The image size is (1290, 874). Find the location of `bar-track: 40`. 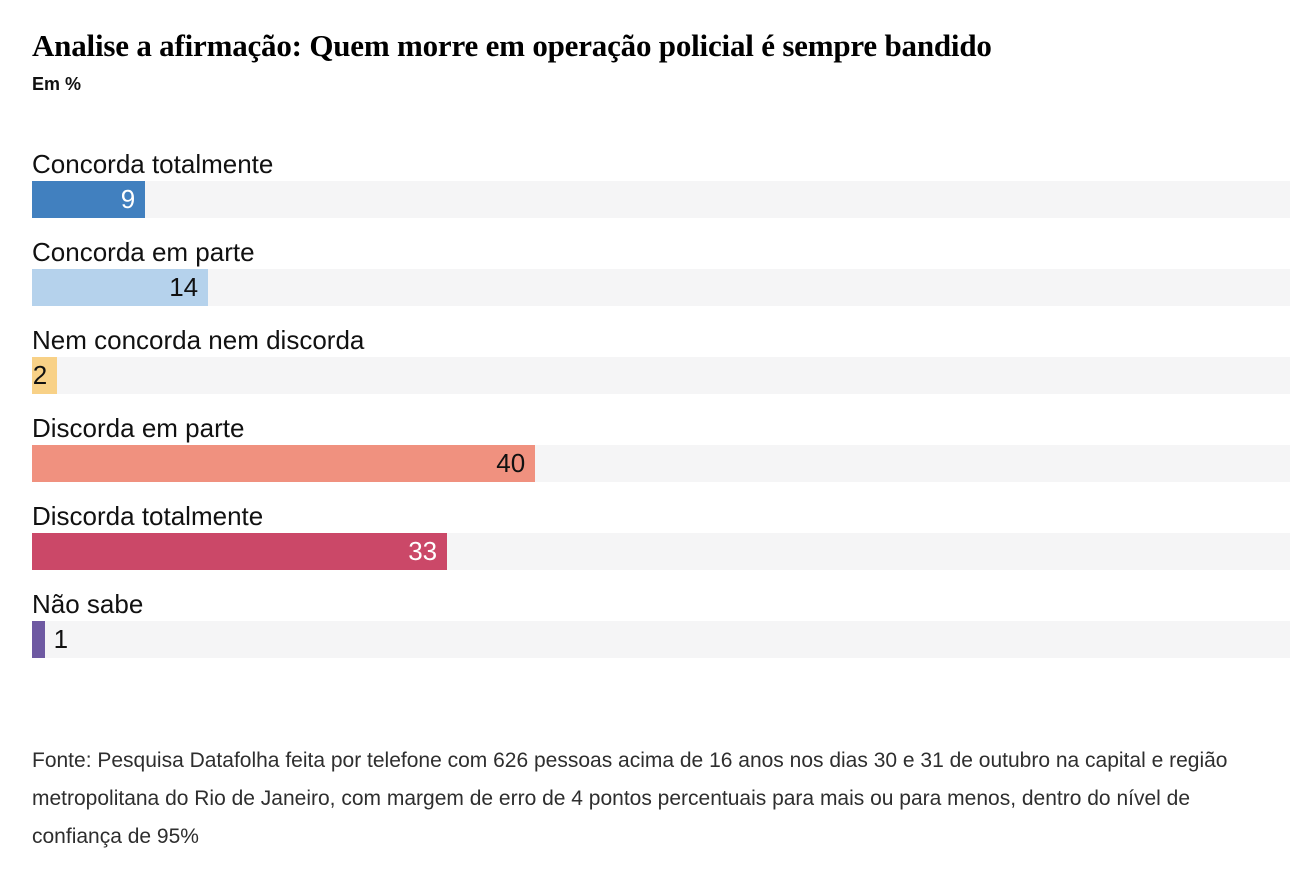

bar-track: 40 is located at coordinates (661, 463).